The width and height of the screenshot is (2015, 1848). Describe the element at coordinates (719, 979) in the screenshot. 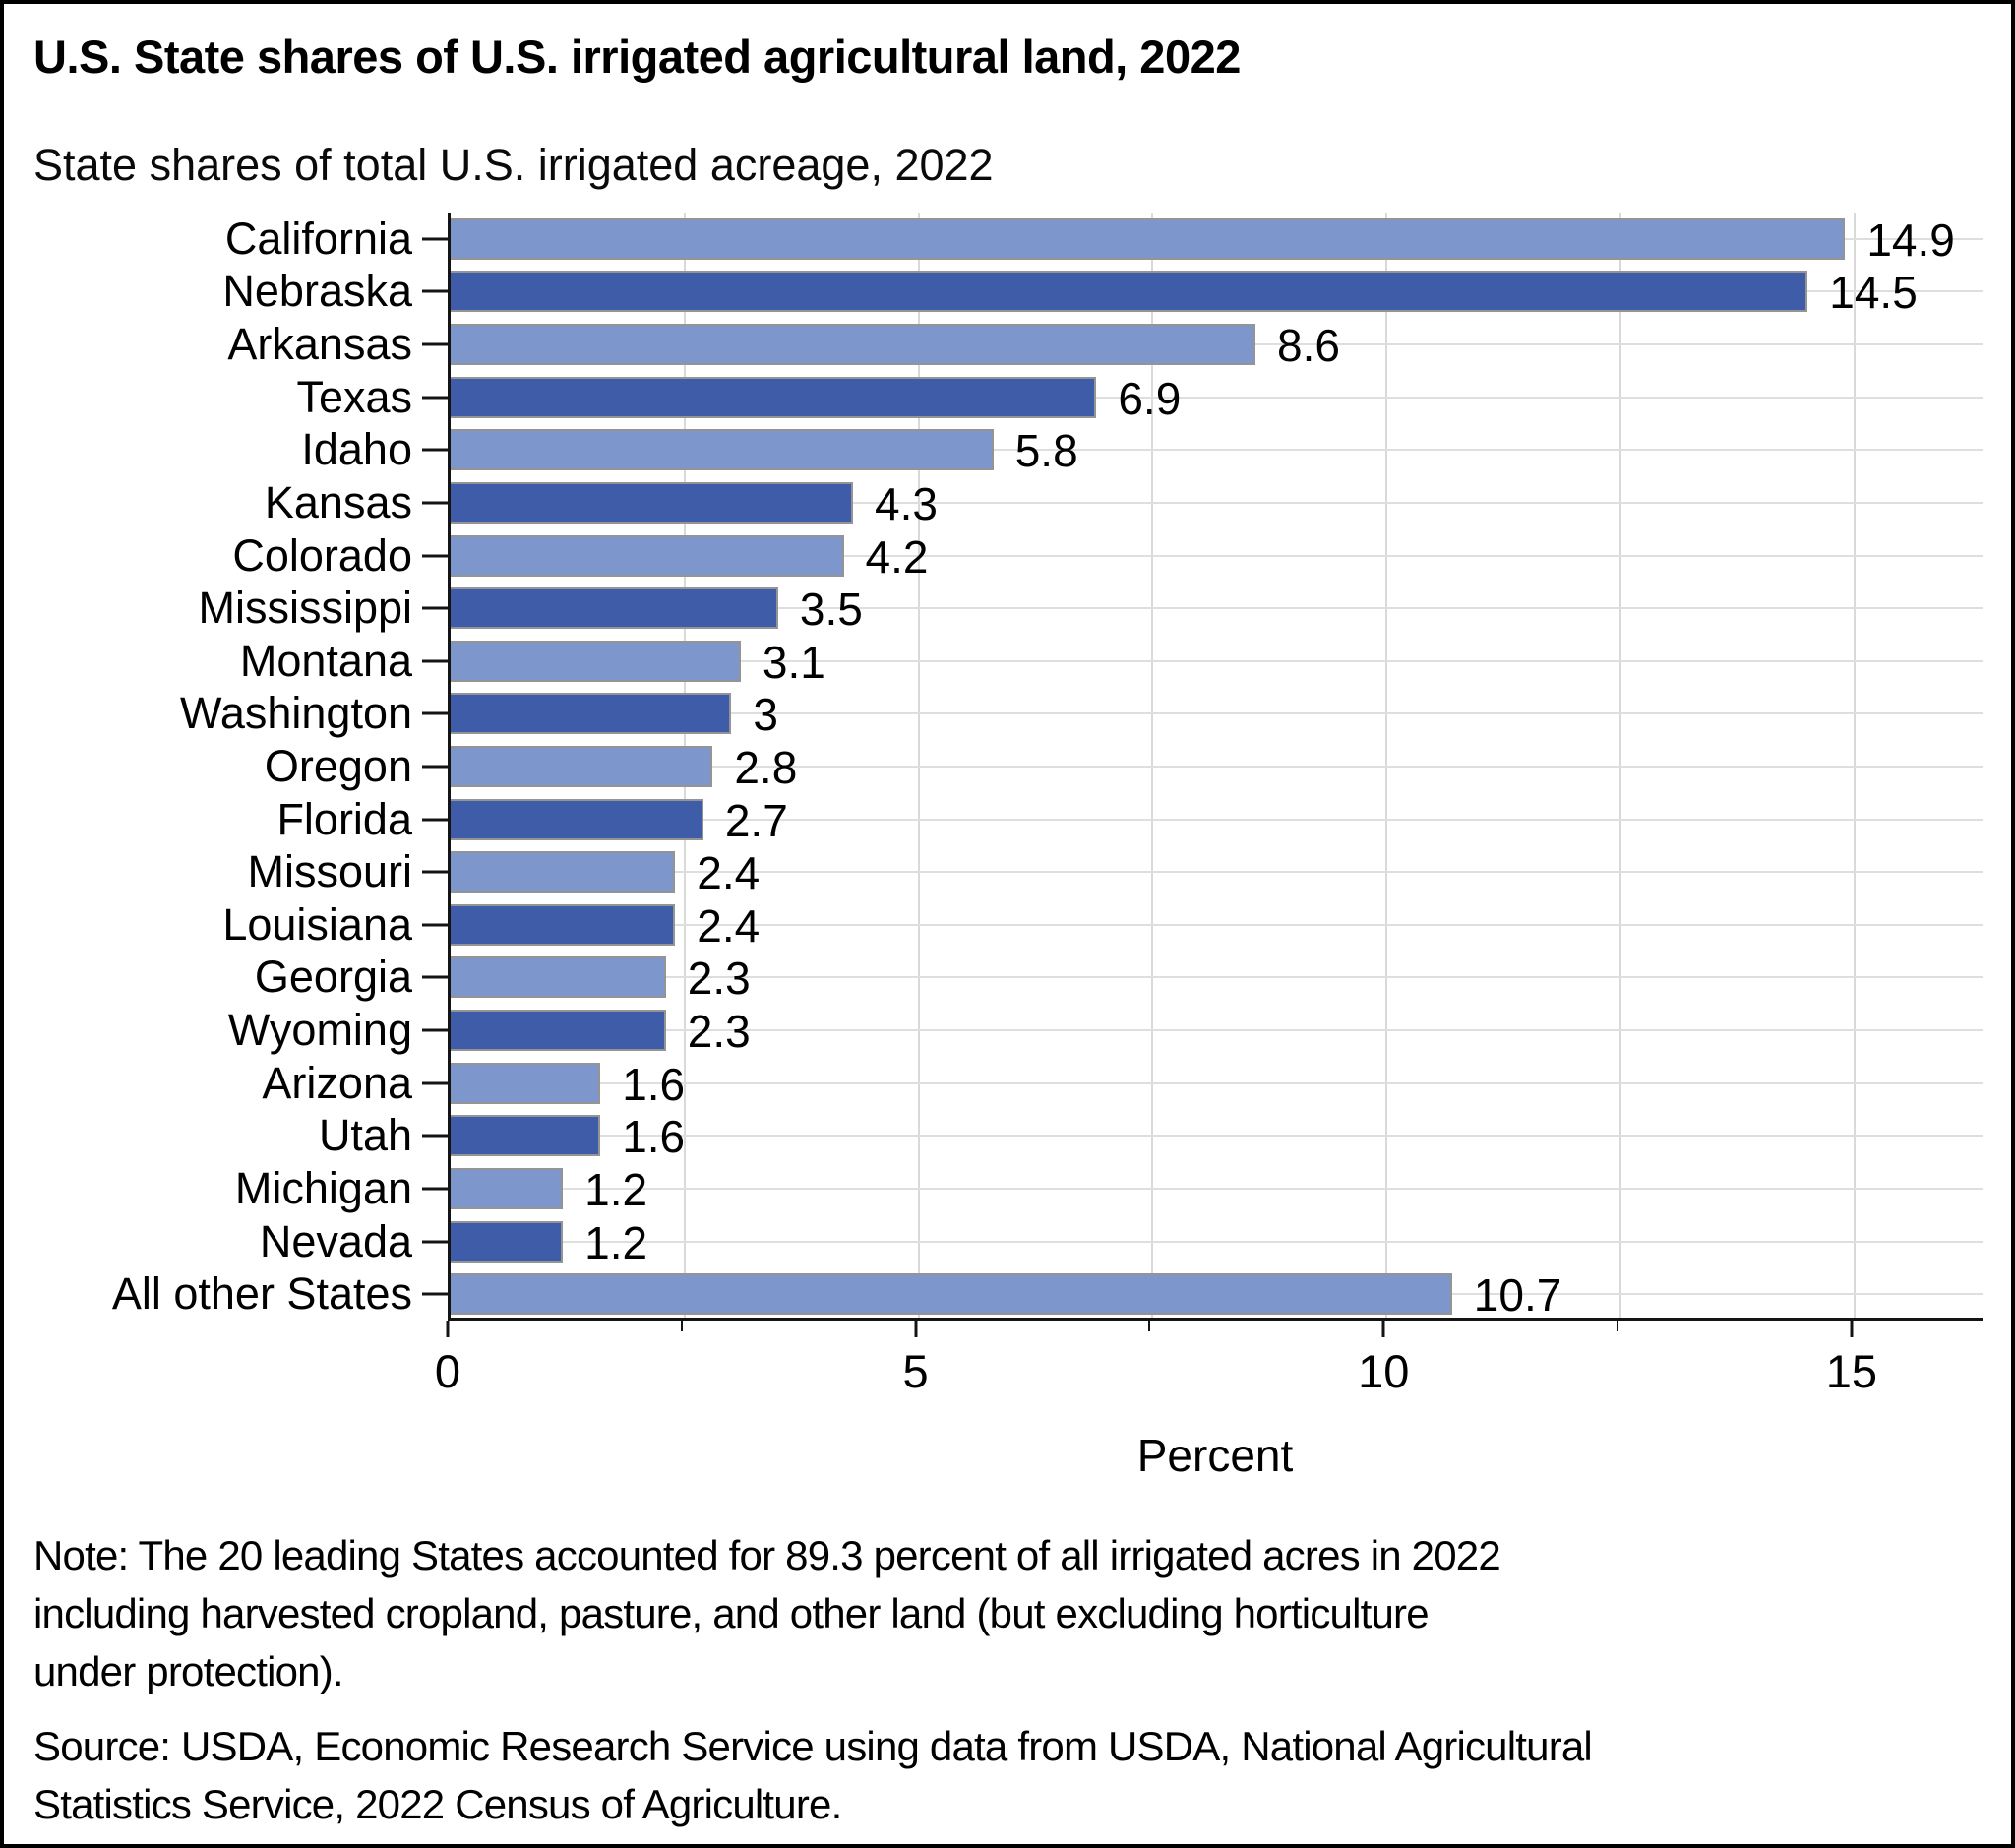

I see `value-label-georgia: 2.3` at that location.